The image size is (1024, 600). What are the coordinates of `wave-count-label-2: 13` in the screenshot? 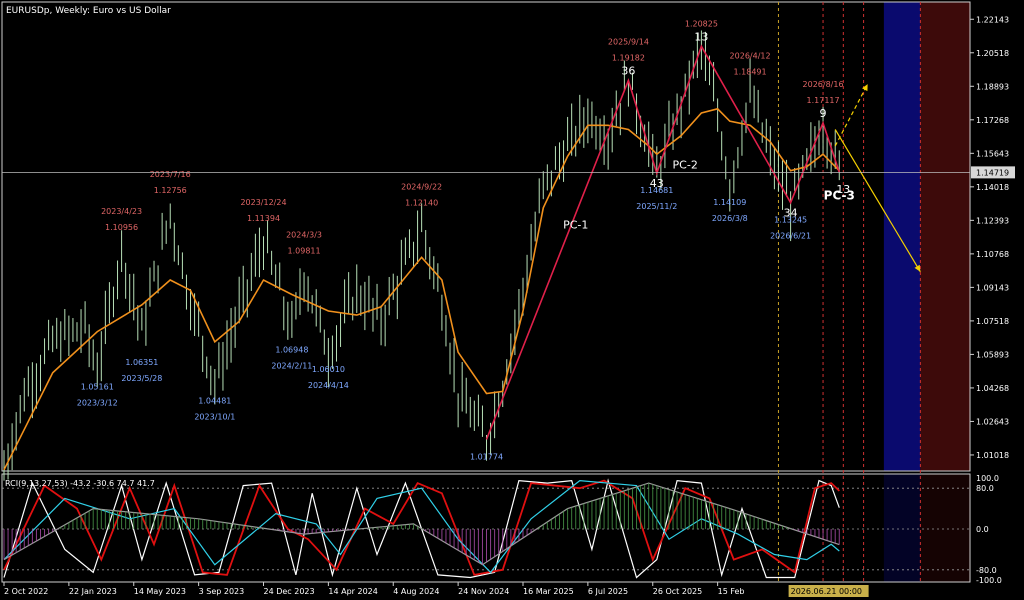 It's located at (701, 36).